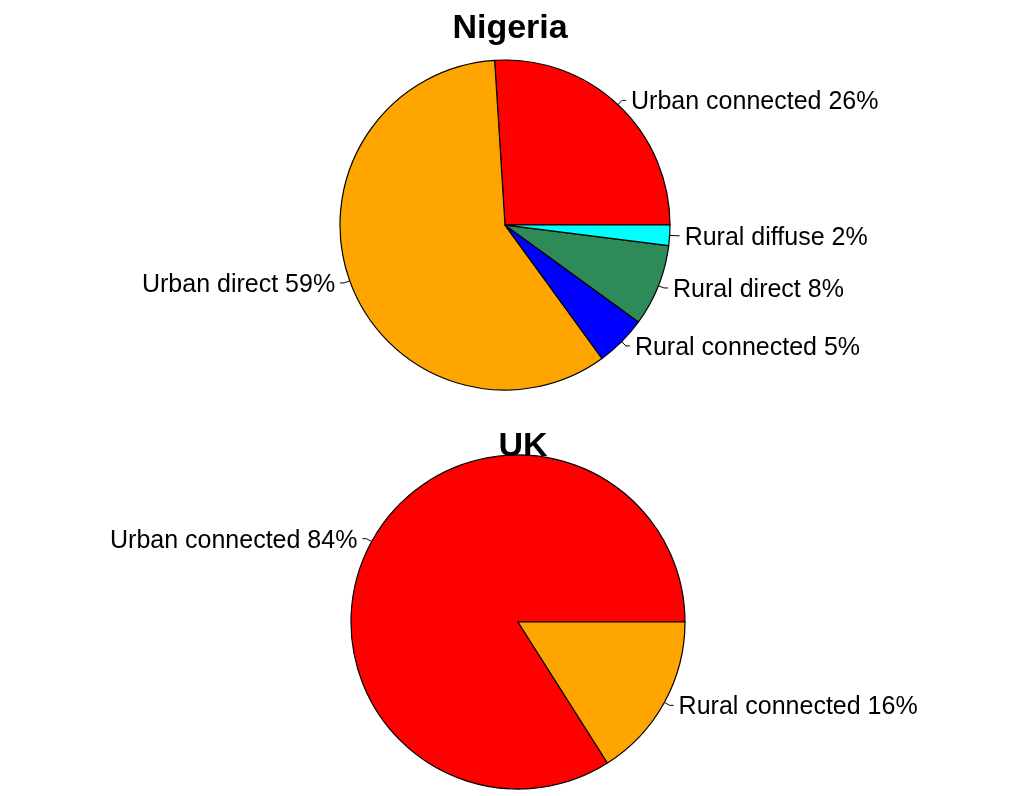 The height and width of the screenshot is (796, 1024). What do you see at coordinates (523, 444) in the screenshot?
I see `chart-title: UK` at bounding box center [523, 444].